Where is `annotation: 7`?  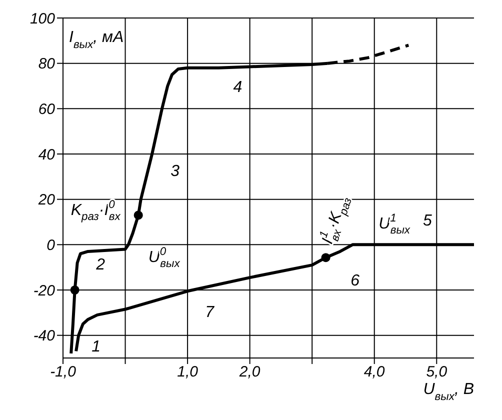 annotation: 7 is located at coordinates (210, 313).